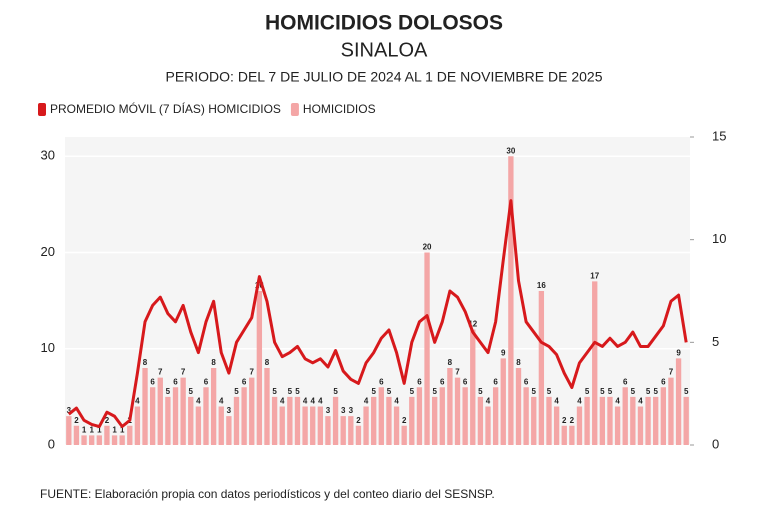  What do you see at coordinates (541, 285) in the screenshot?
I see `data-label: 16` at bounding box center [541, 285].